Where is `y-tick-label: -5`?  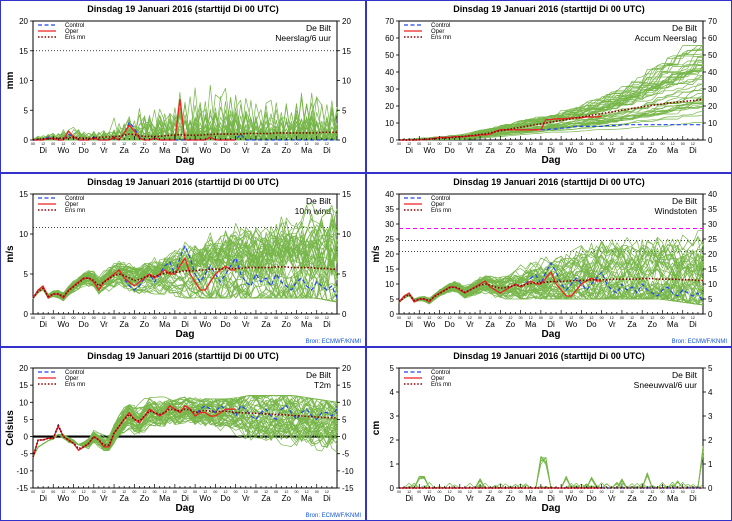
y-tick-label: -5 is located at coordinates (346, 454).